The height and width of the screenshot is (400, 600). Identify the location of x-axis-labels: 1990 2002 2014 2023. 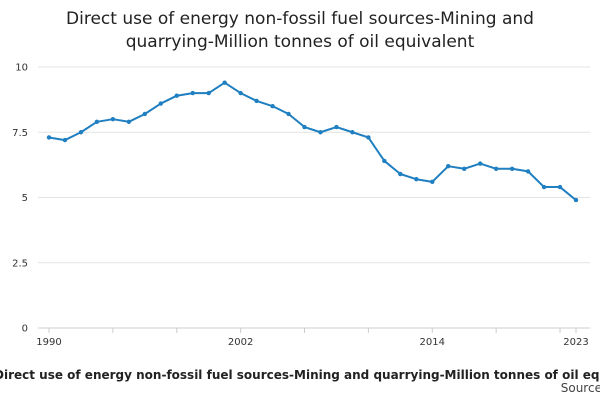
(312, 342).